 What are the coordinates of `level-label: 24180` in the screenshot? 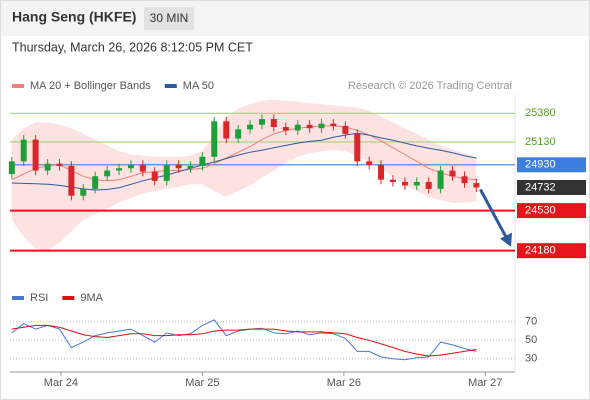 It's located at (540, 251).